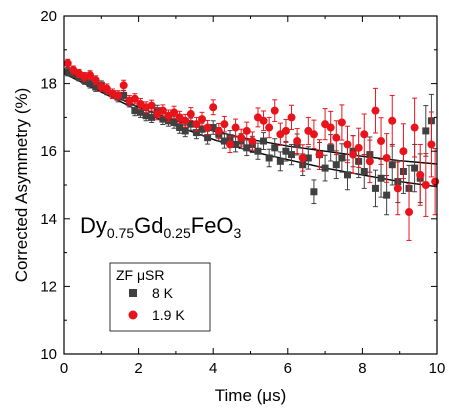 This screenshot has width=449, height=408. I want to click on y-tick-label: 14, so click(48, 219).